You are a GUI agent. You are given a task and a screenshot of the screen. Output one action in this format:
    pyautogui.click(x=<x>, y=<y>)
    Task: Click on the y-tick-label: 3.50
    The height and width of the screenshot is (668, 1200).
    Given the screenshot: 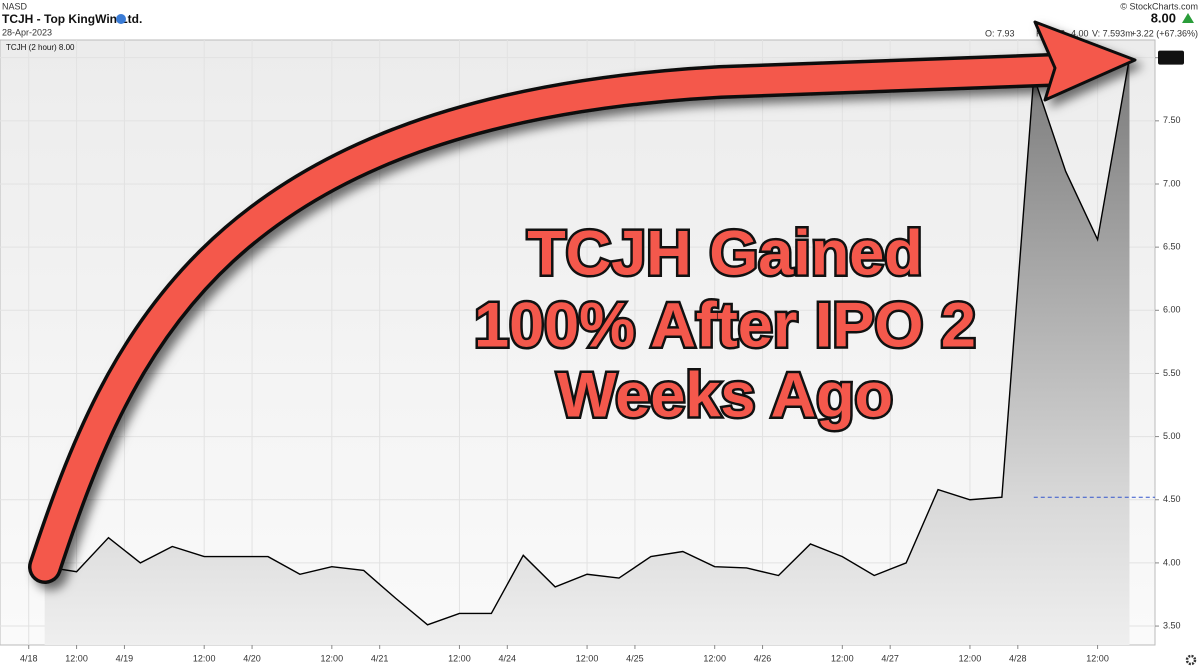 What is the action you would take?
    pyautogui.click(x=1172, y=625)
    